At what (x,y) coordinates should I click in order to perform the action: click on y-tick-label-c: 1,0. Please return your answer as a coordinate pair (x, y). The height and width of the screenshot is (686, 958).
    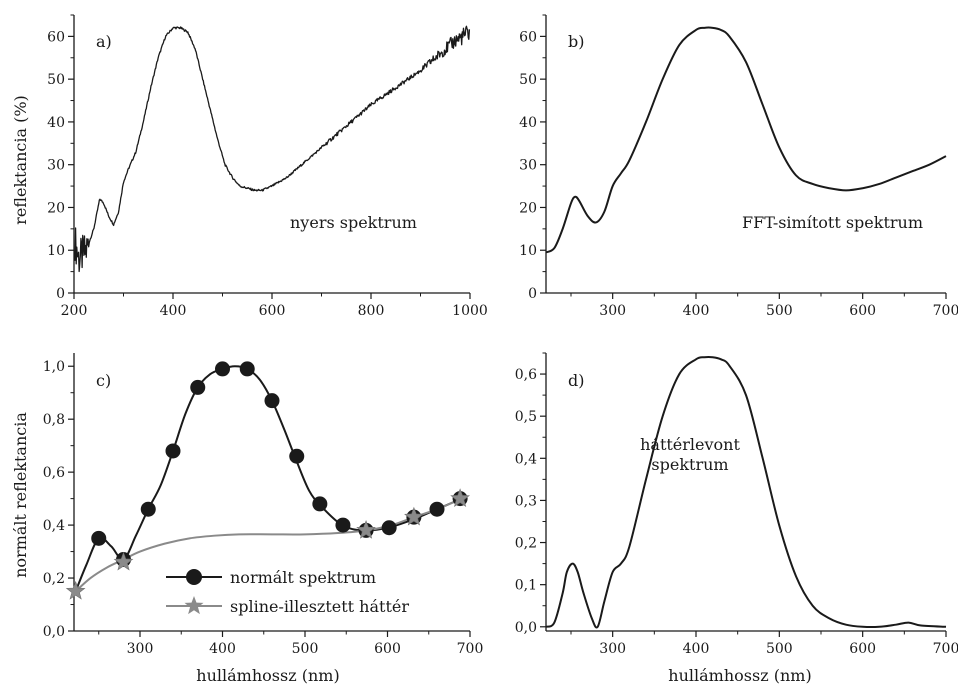
    Looking at the image, I should click on (54, 367).